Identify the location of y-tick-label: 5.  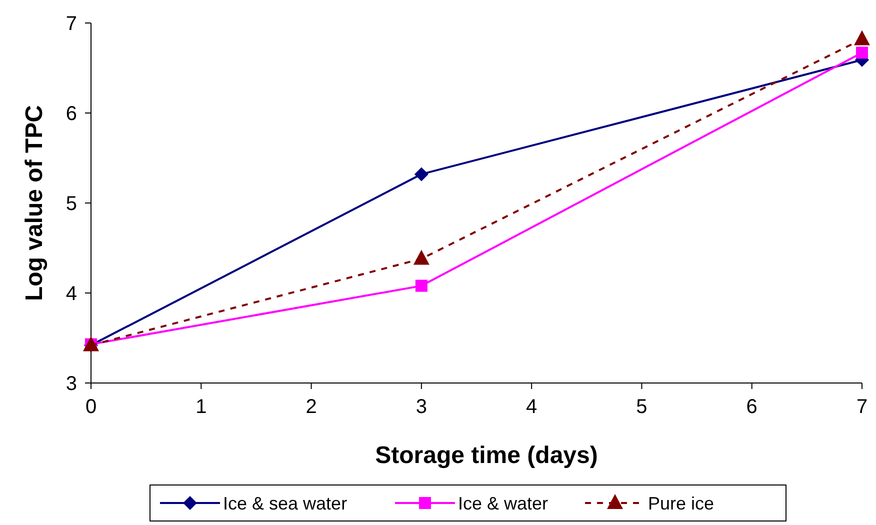
(71, 204).